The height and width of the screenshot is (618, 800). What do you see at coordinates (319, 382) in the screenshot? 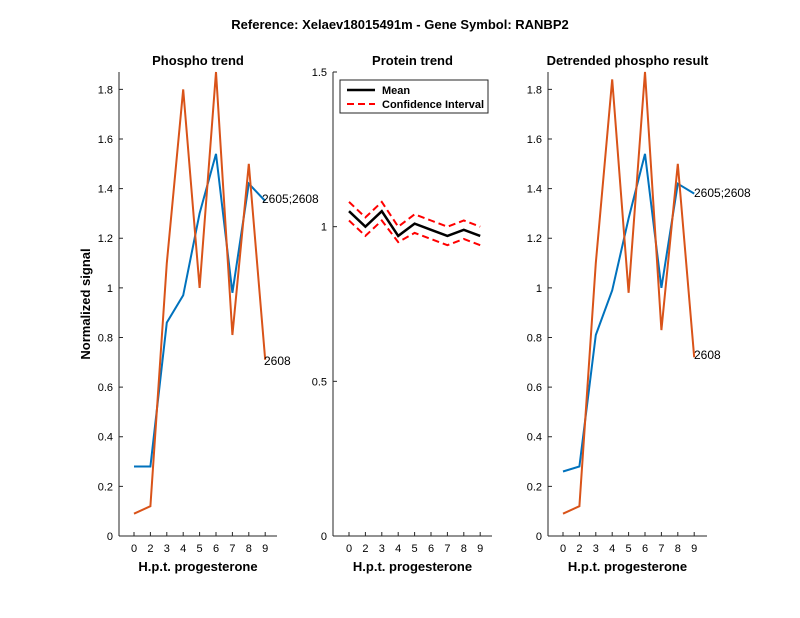
I see `y-tick-label: 0.5` at bounding box center [319, 382].